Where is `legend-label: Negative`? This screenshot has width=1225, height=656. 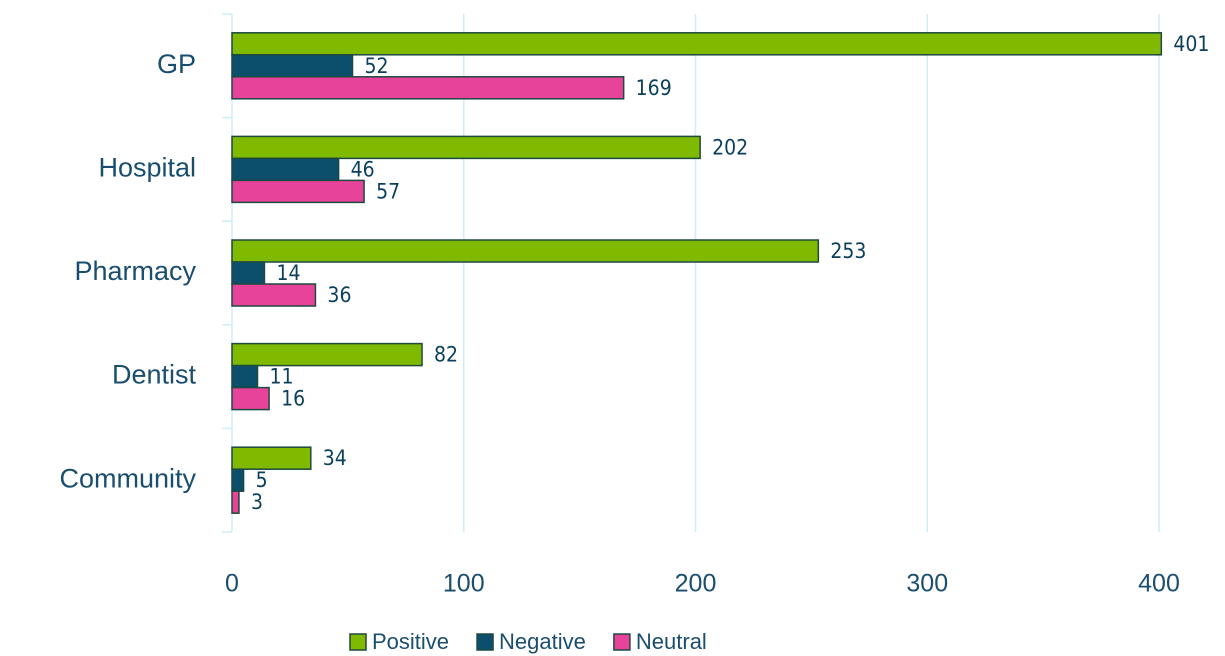
legend-label: Negative is located at coordinates (542, 641).